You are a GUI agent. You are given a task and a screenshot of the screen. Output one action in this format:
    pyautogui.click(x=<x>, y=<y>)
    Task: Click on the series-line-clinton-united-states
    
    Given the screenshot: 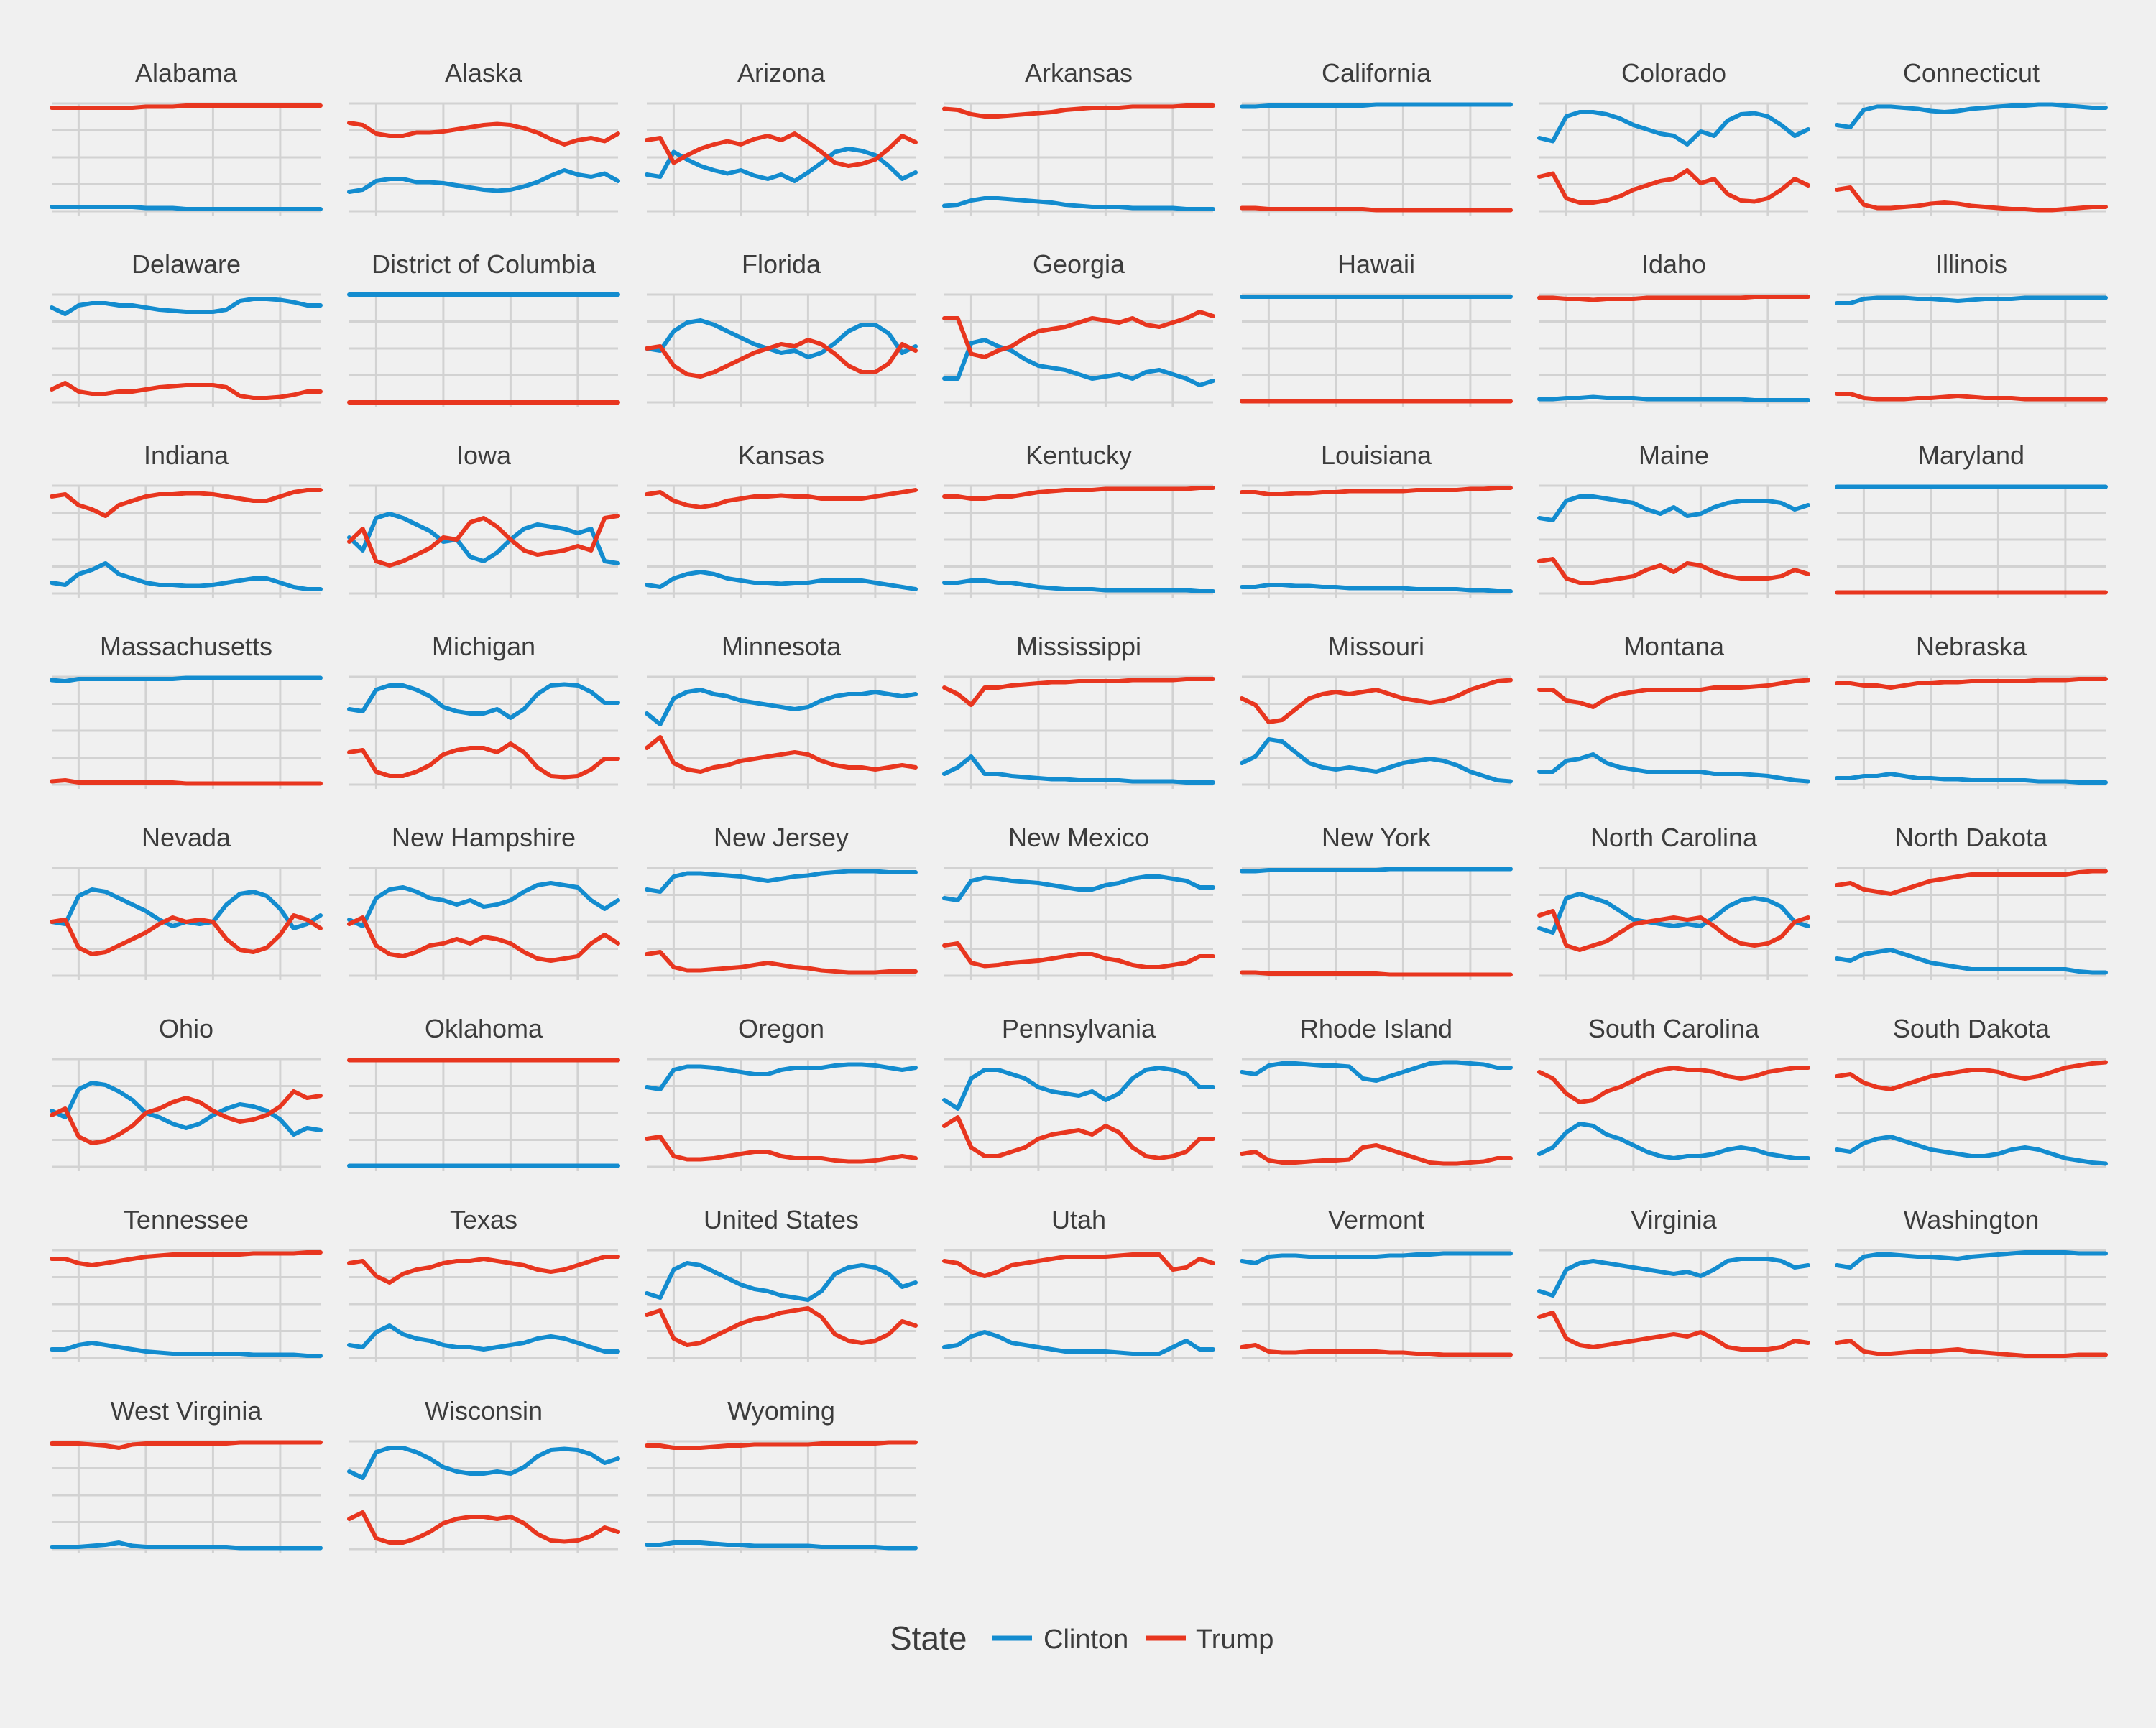 What is the action you would take?
    pyautogui.click(x=781, y=1281)
    